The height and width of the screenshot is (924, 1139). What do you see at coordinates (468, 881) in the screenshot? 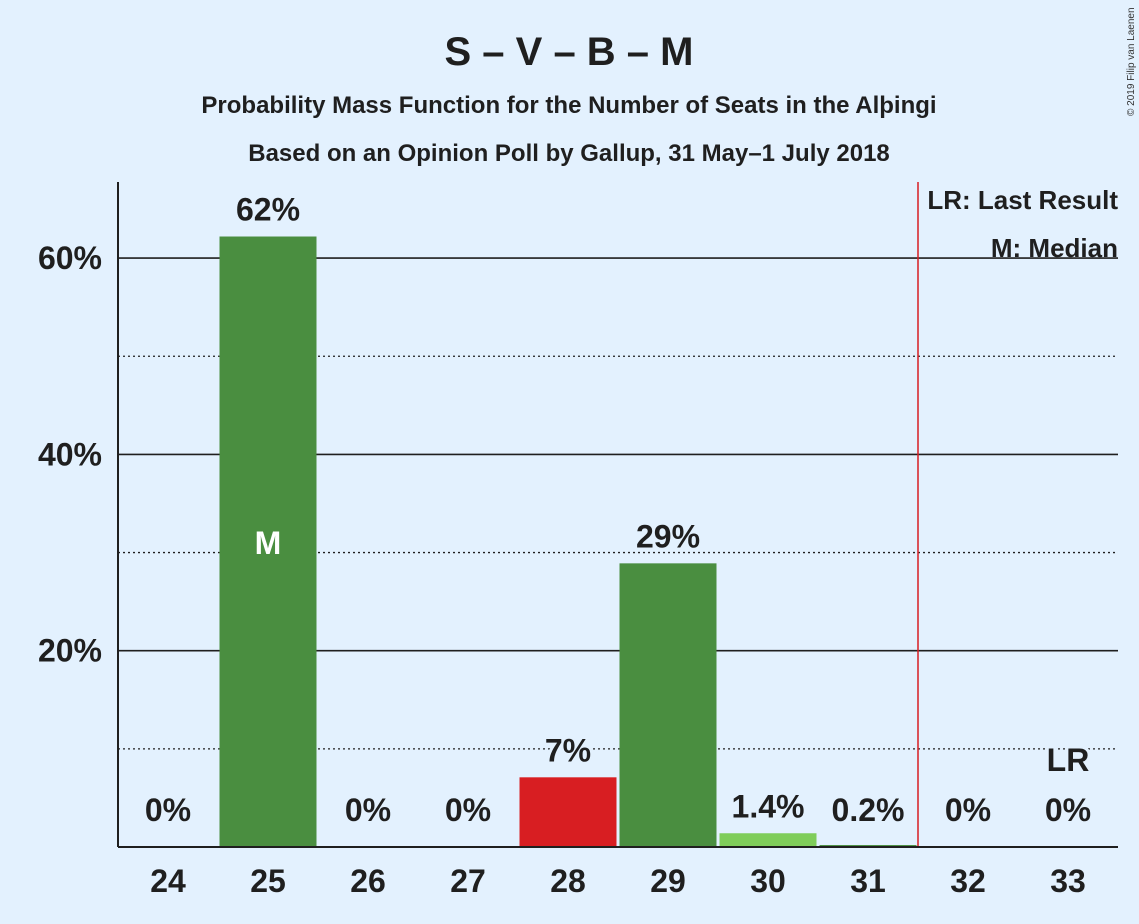
I see `x-tick-label-27: 27` at bounding box center [468, 881].